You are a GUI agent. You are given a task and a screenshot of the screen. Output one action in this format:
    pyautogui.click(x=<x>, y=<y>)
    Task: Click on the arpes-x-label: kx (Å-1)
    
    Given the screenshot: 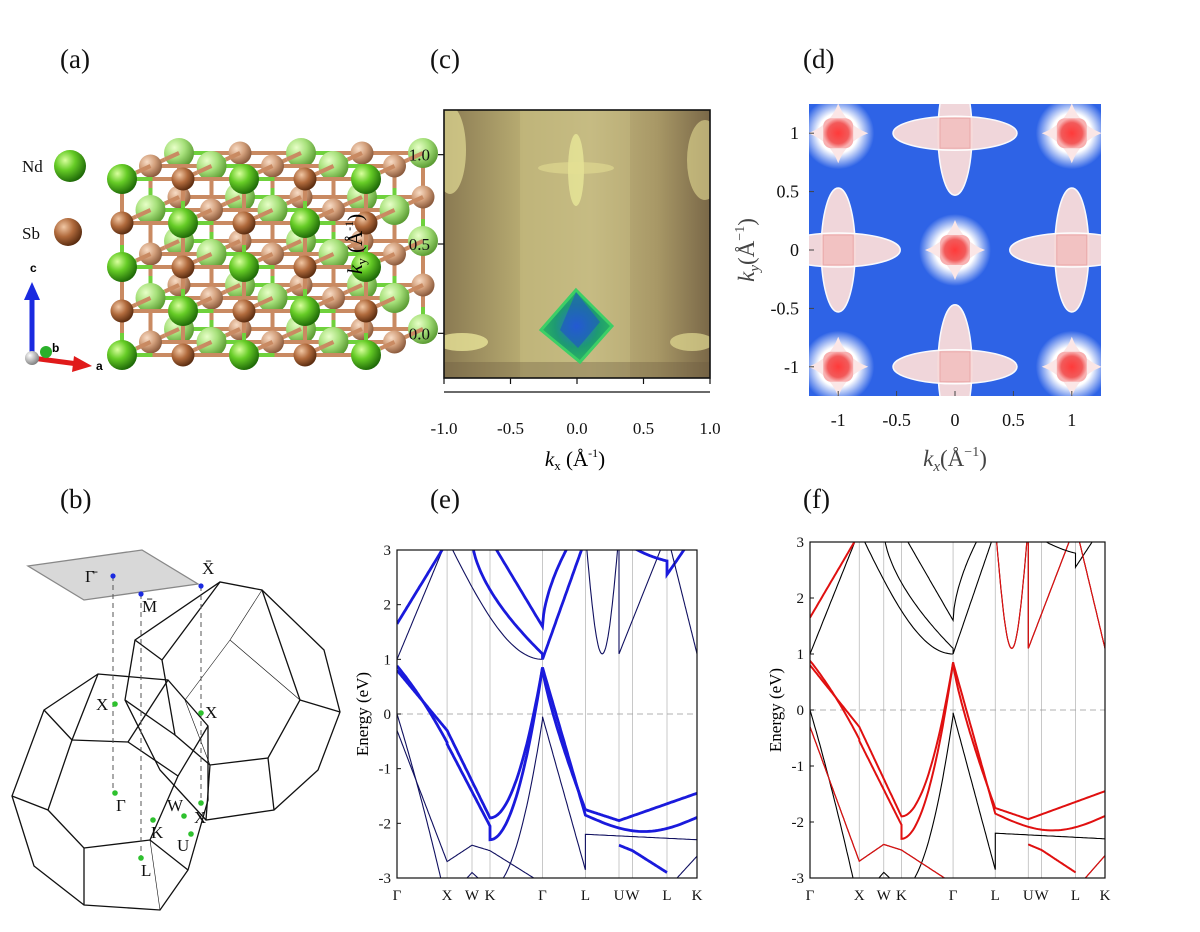 What is the action you would take?
    pyautogui.click(x=575, y=459)
    